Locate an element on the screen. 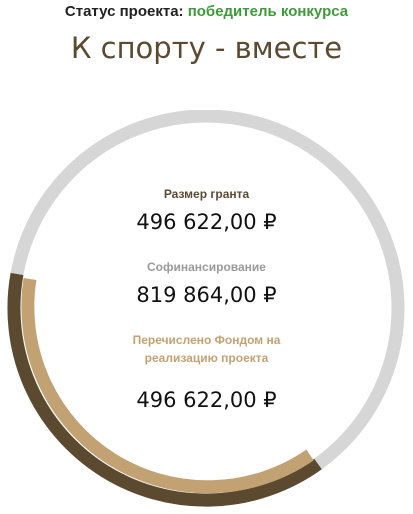 This screenshot has width=413, height=514. project-status: Статус проекта: победитель конкурса is located at coordinates (206, 12).